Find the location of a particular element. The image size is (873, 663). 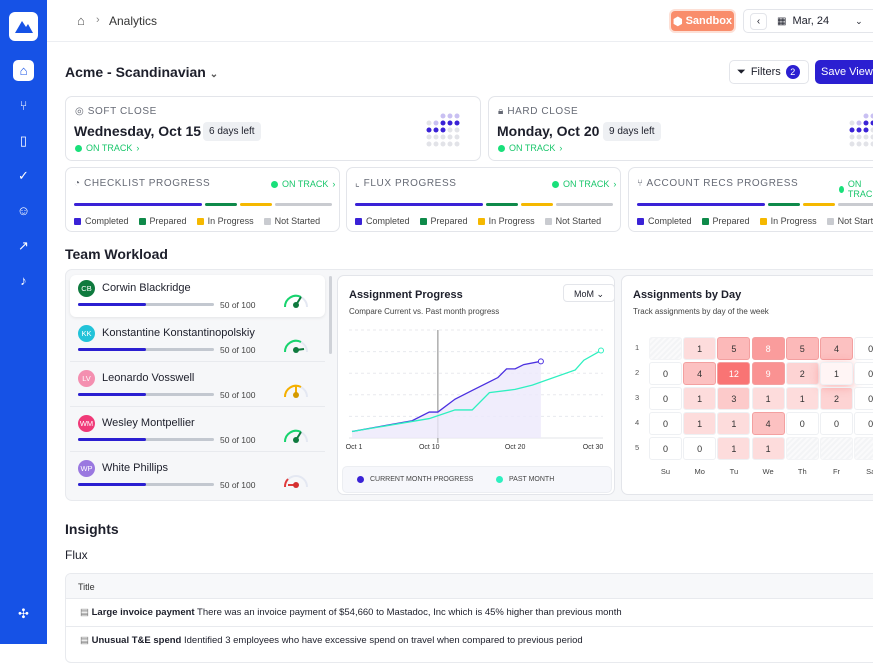

day-label: Tu is located at coordinates (733, 471).